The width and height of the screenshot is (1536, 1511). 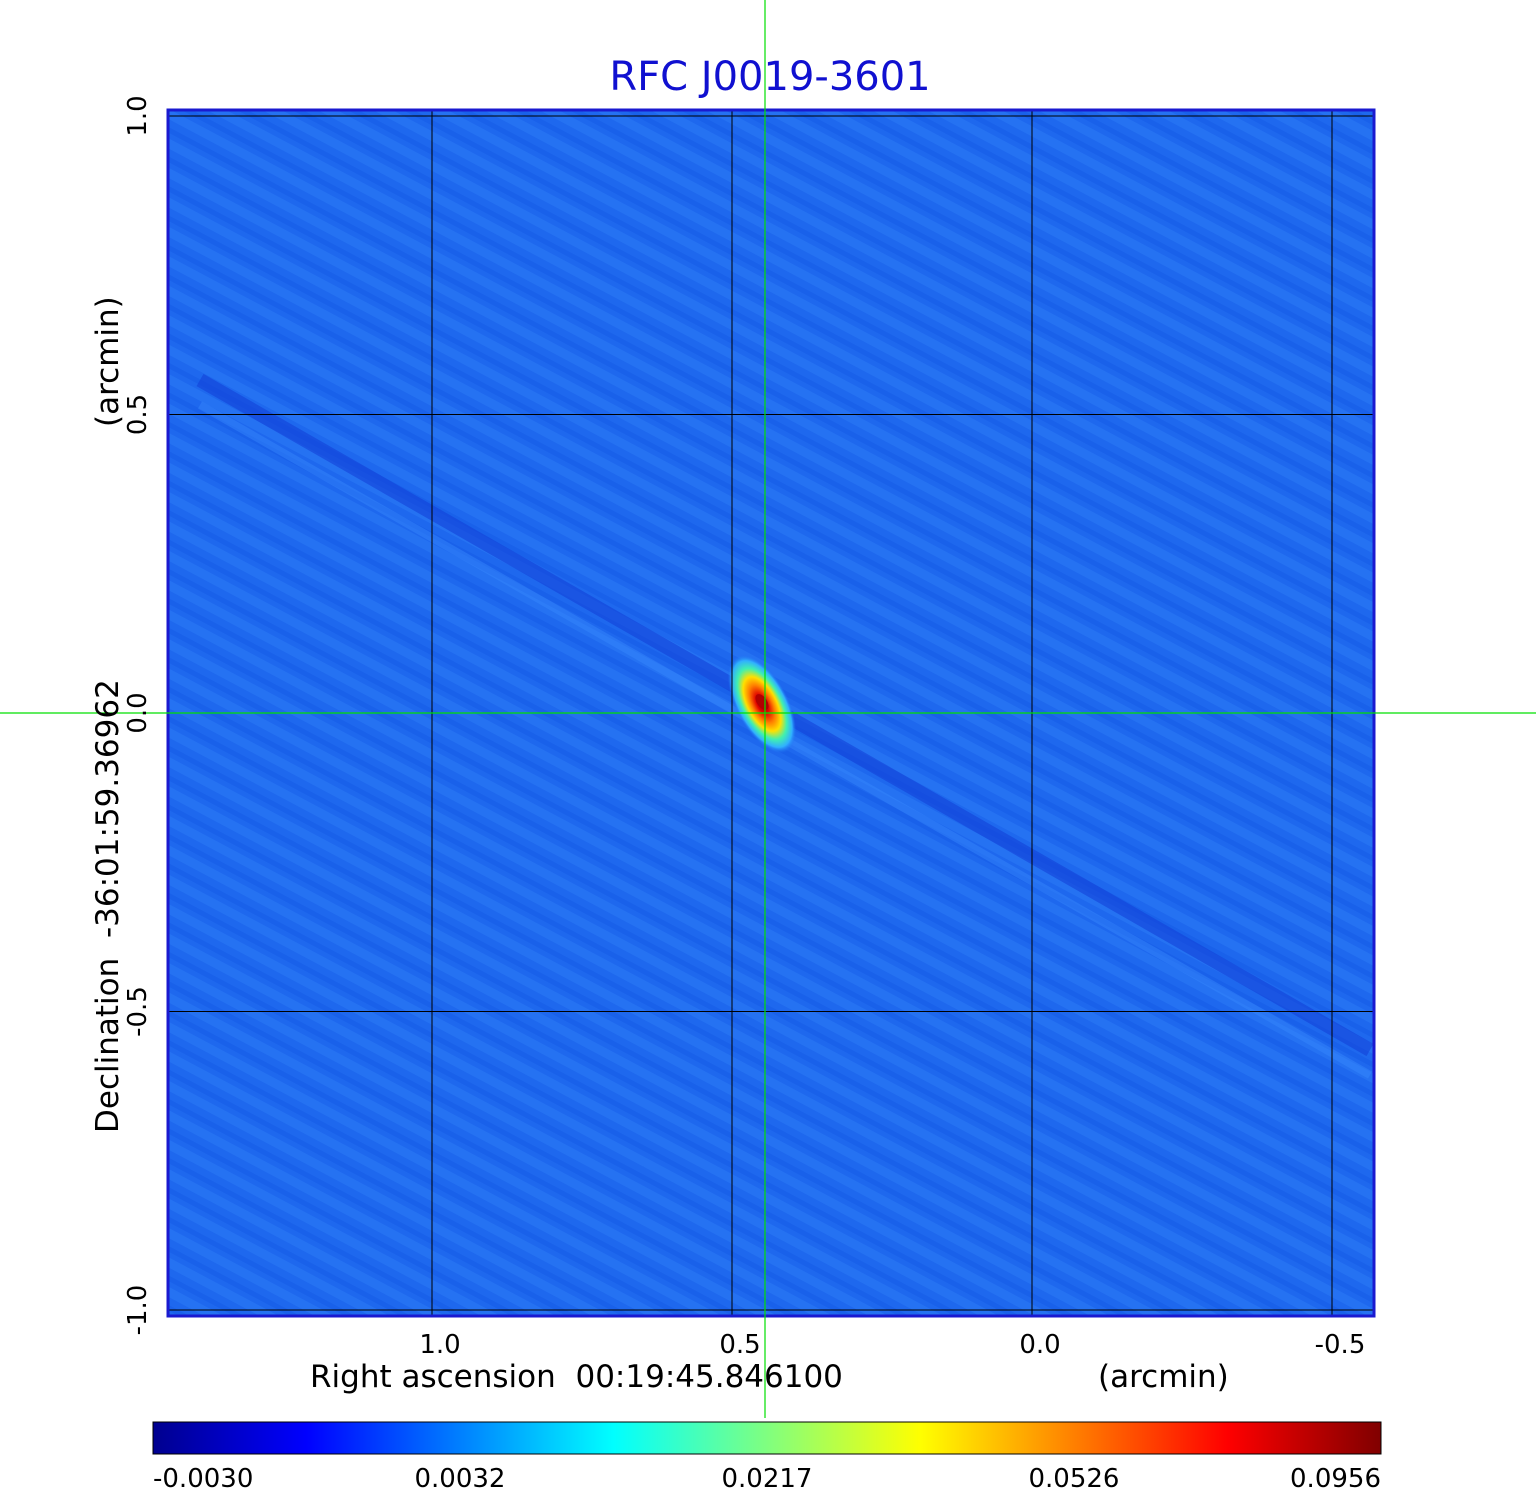 I want to click on y-tick-label: 0.0, so click(x=138, y=712).